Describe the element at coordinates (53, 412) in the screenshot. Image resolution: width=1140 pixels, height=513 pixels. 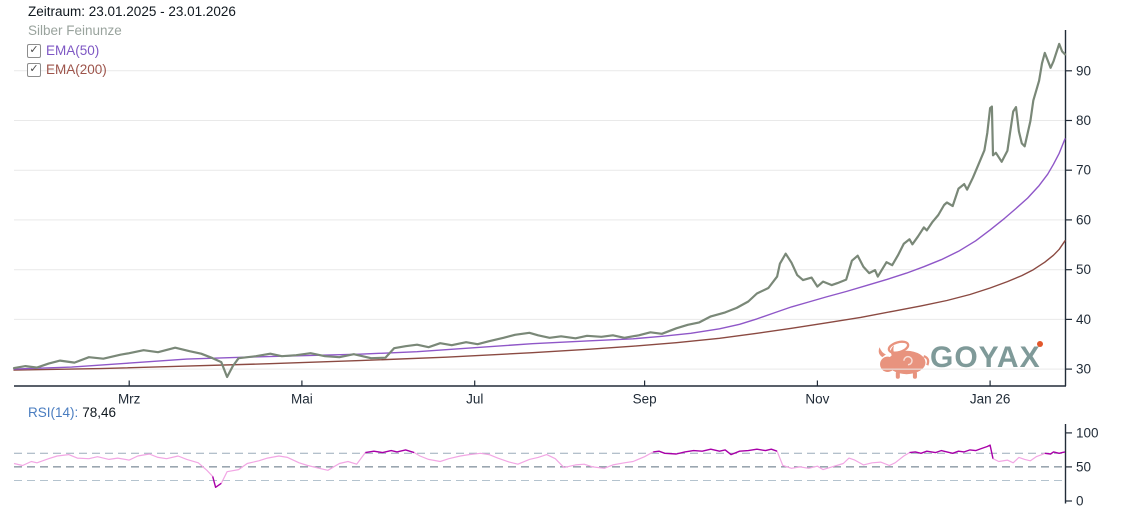
I see `rsi-indicator-label: RSI(14):` at that location.